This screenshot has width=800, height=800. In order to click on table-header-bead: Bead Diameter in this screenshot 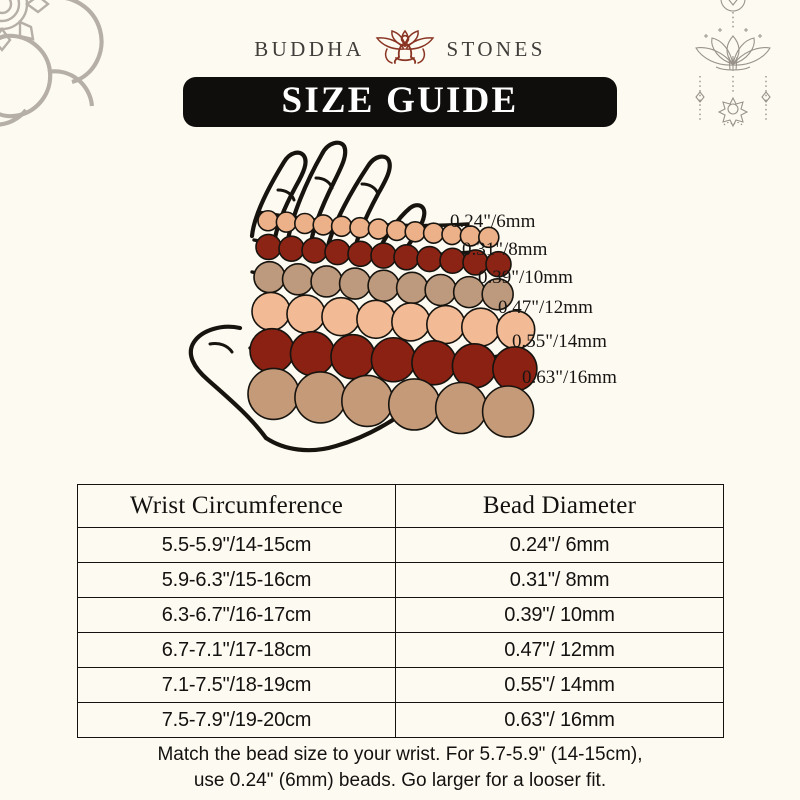, I will do `click(559, 506)`.